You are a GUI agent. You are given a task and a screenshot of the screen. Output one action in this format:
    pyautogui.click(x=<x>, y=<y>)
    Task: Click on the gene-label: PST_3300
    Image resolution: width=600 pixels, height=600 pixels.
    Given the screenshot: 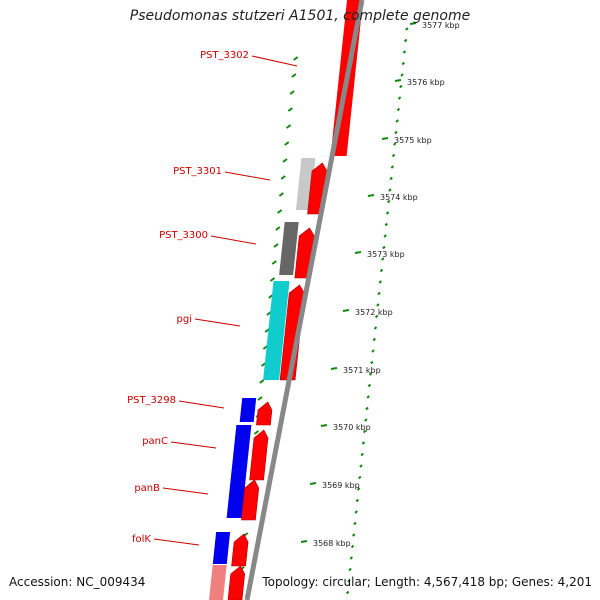 What is the action you would take?
    pyautogui.click(x=183, y=235)
    